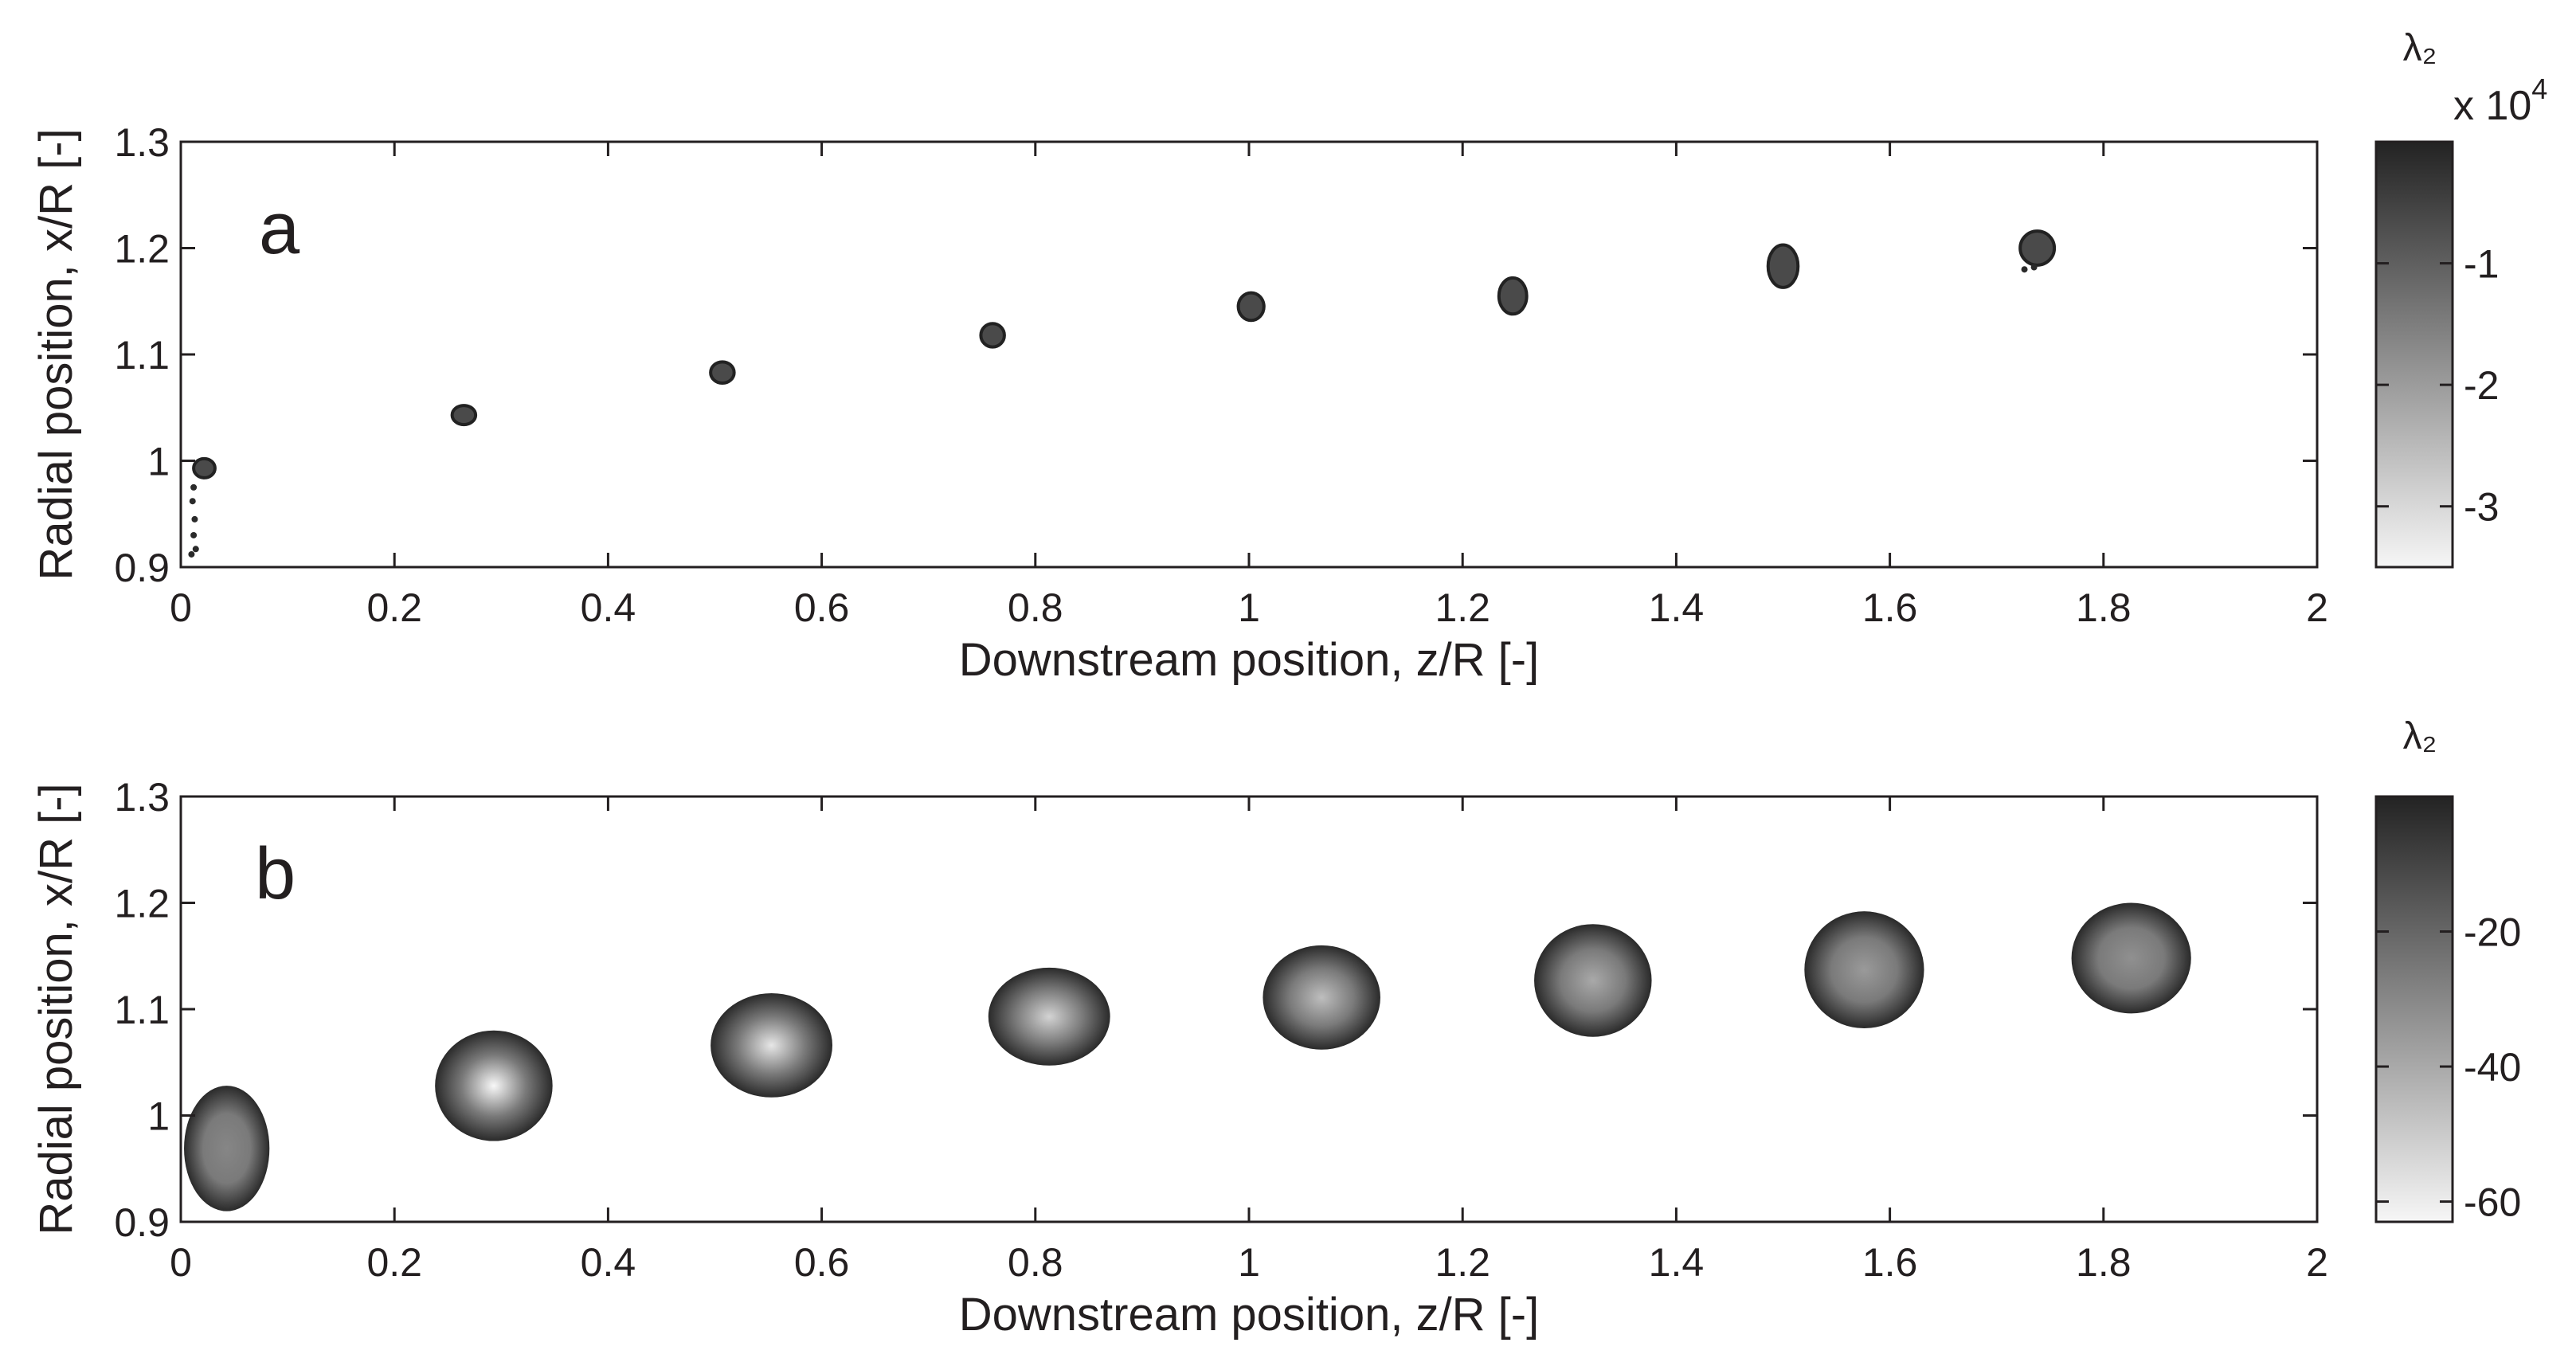 This screenshot has width=2576, height=1366. I want to click on x-axis-label-b: Downstream position, z/R [-], so click(1249, 1315).